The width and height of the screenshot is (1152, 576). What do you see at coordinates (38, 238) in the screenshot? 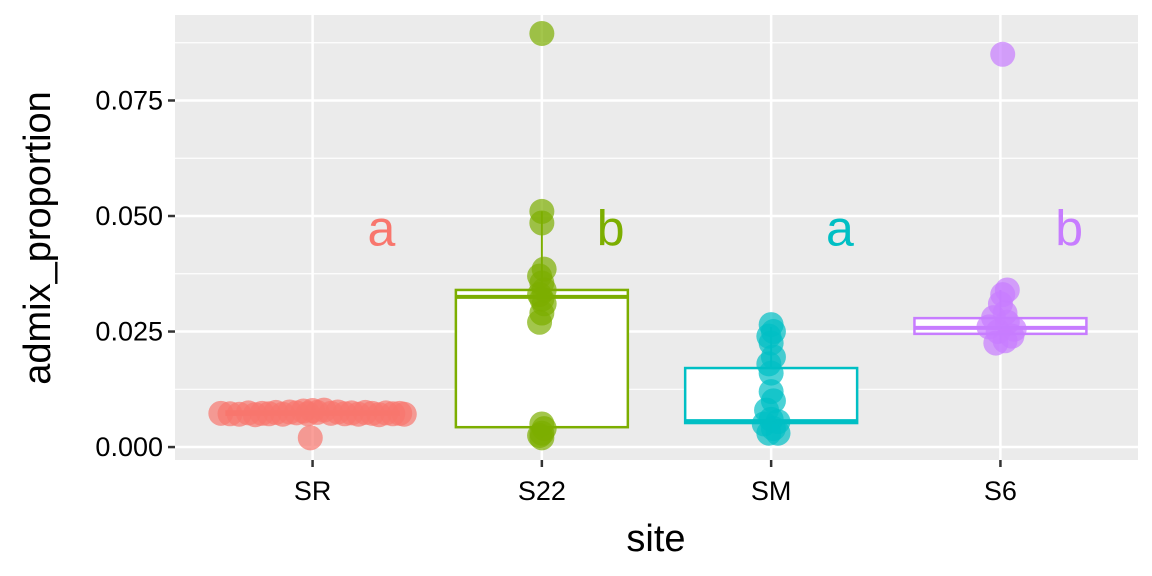
I see `y-axis-title: admix_proportion` at bounding box center [38, 238].